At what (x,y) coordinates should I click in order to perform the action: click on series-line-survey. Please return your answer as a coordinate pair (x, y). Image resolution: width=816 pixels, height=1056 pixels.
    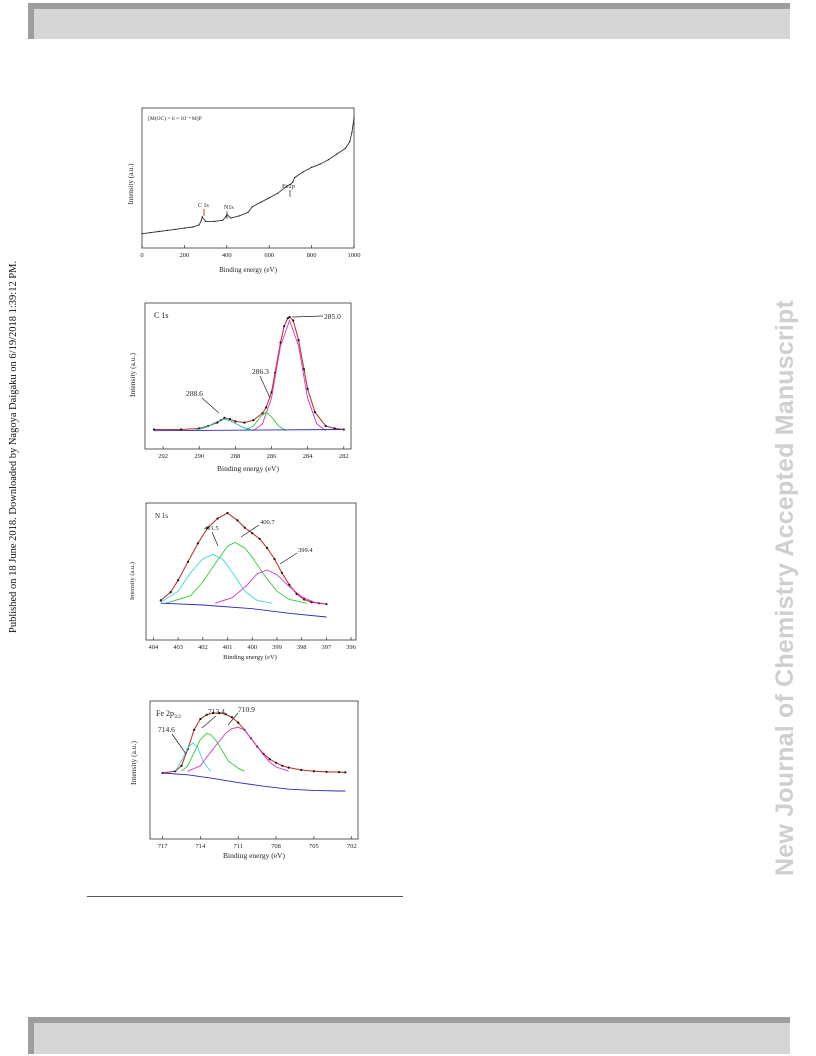
    Looking at the image, I should click on (248, 176).